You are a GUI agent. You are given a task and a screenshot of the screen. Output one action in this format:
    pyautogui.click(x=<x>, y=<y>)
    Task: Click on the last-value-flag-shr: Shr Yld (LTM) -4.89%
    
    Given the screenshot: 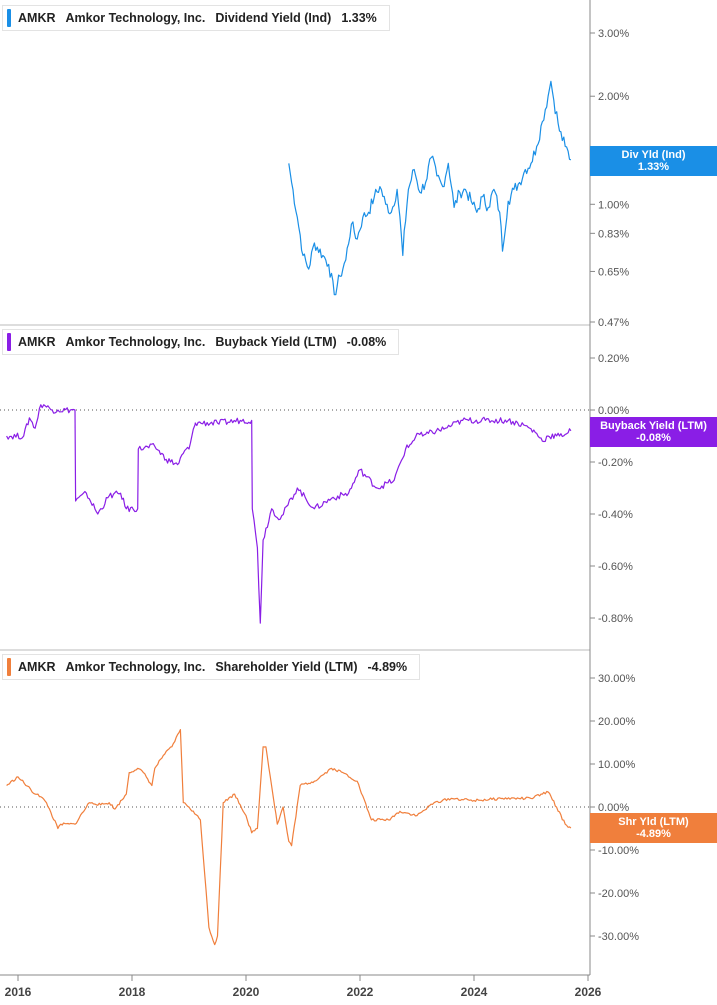 What is the action you would take?
    pyautogui.click(x=653, y=828)
    